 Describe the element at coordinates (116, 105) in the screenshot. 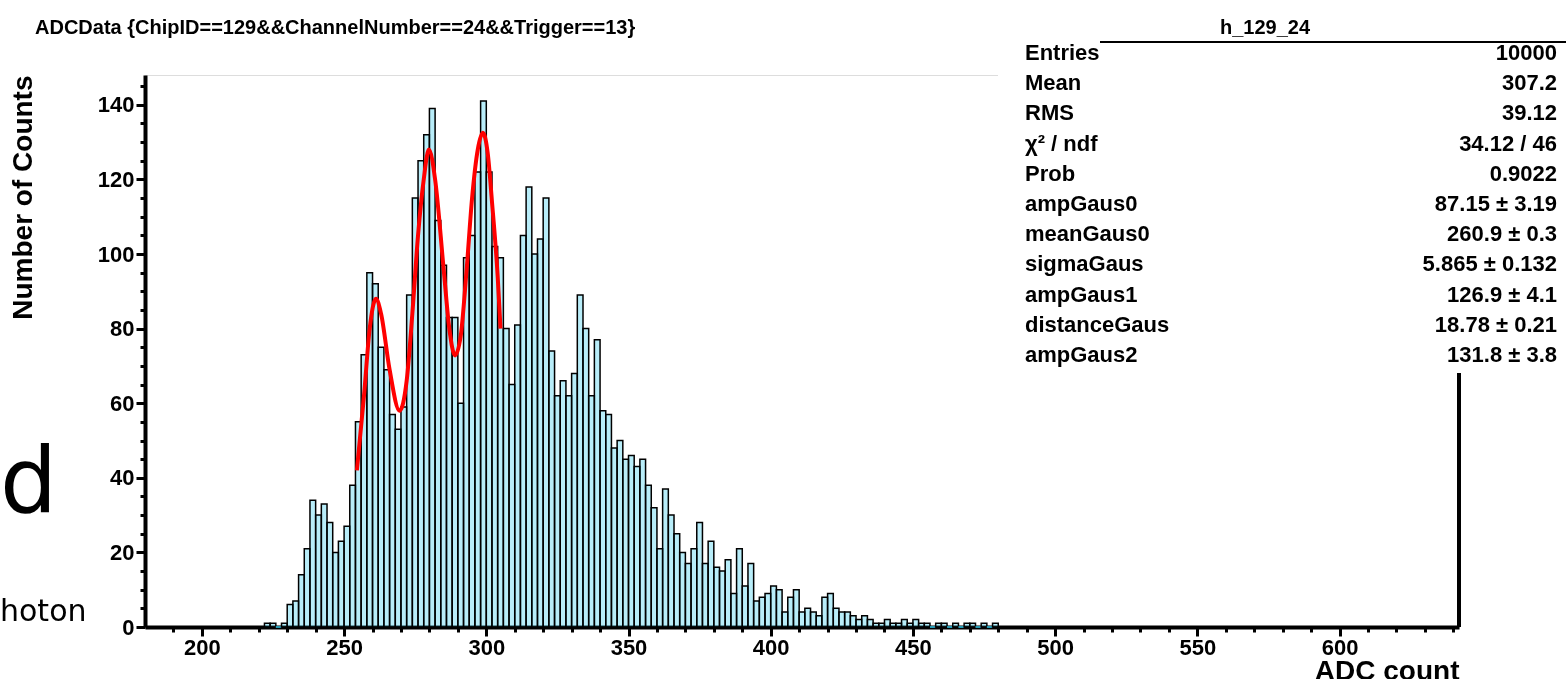

I see `y-tick-label: 140` at that location.